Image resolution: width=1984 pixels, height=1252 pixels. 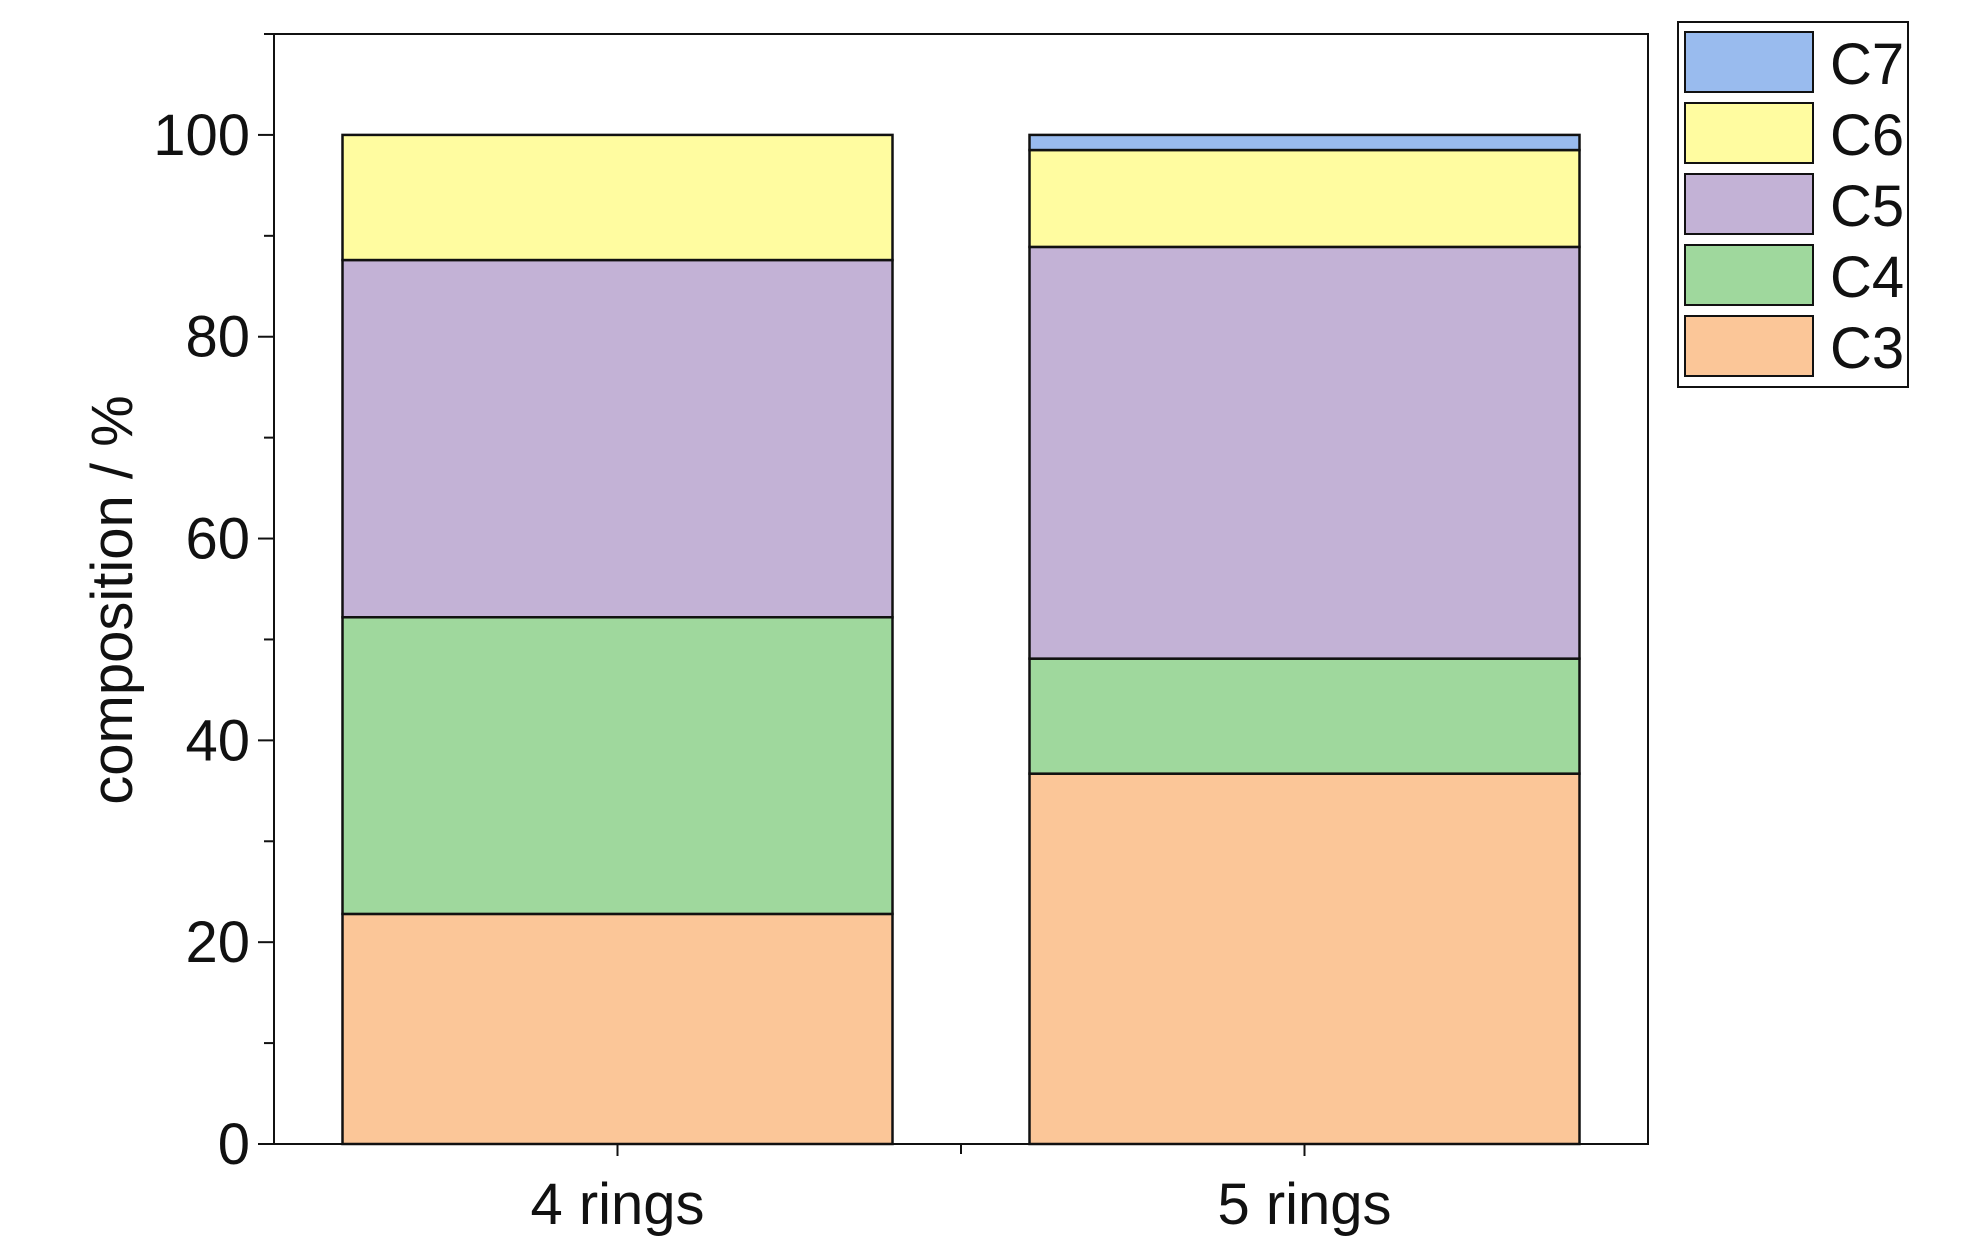 I want to click on legend-label-c3: C3, so click(x=1867, y=348).